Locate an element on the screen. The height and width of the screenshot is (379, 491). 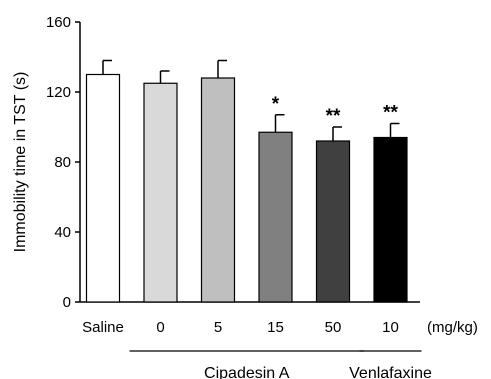
x-tick-label: 0 is located at coordinates (160, 327).